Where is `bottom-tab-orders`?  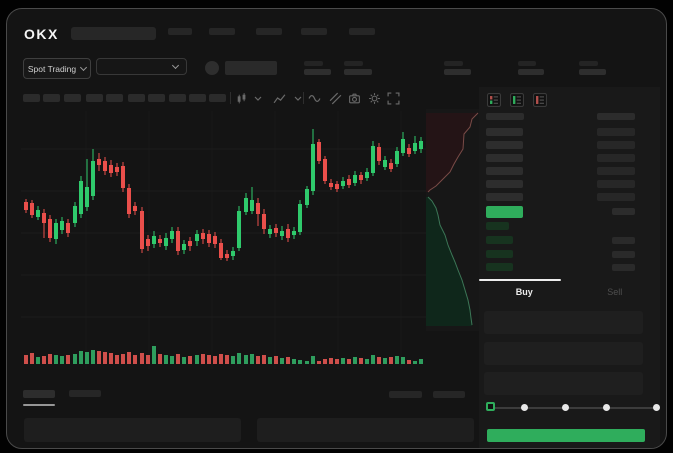
bottom-tab-orders is located at coordinates (39, 394).